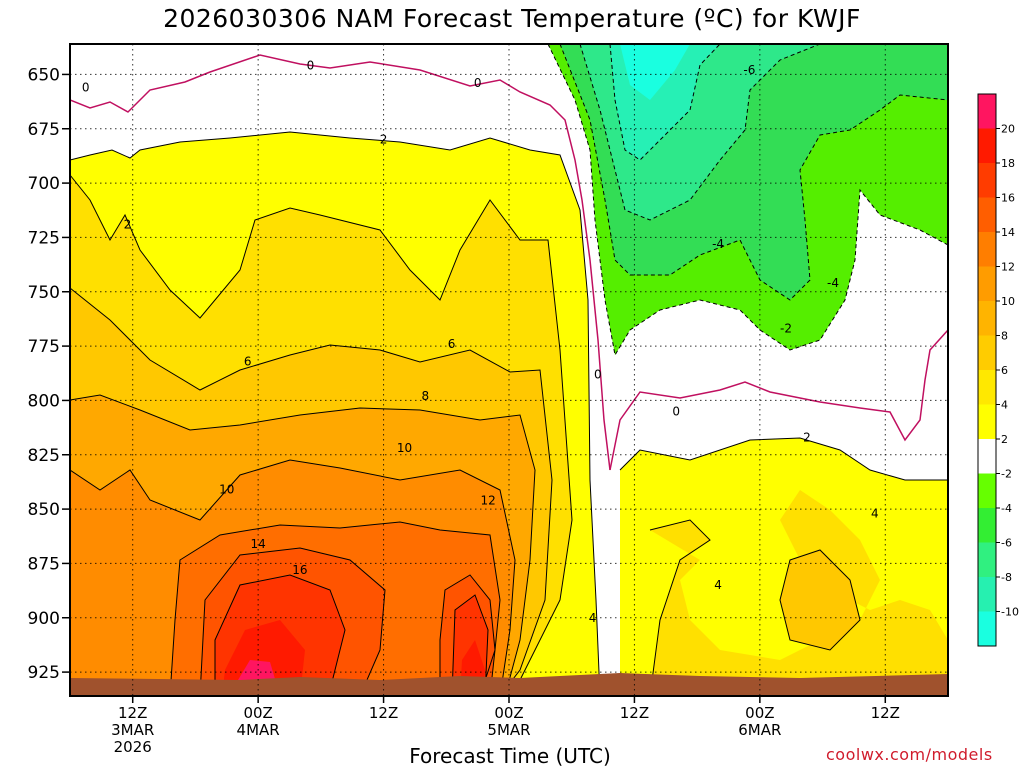 The image size is (1024, 768). I want to click on colorbar-label: 10, so click(1008, 301).